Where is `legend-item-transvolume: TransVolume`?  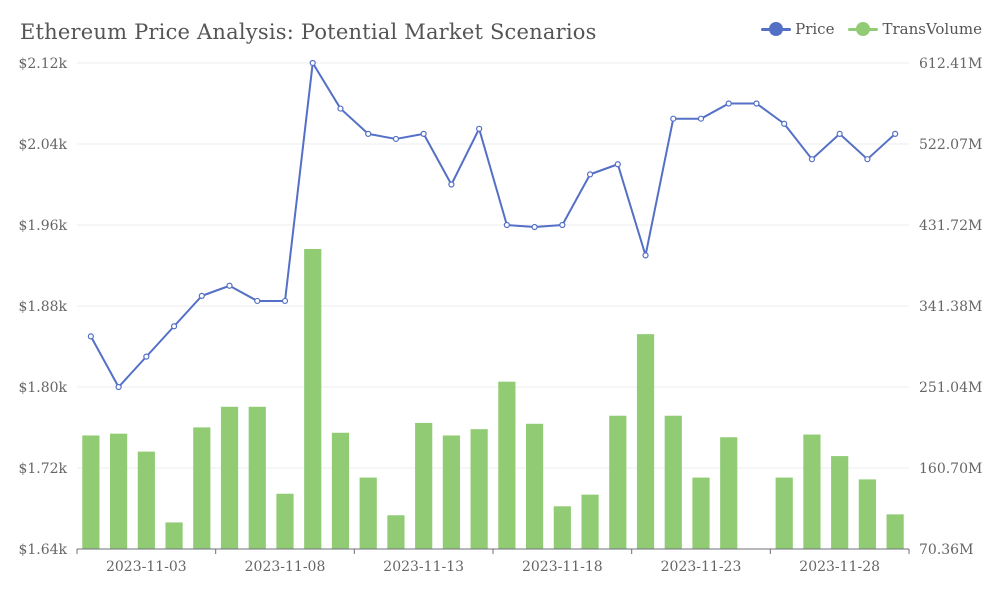
legend-item-transvolume: TransVolume is located at coordinates (915, 29).